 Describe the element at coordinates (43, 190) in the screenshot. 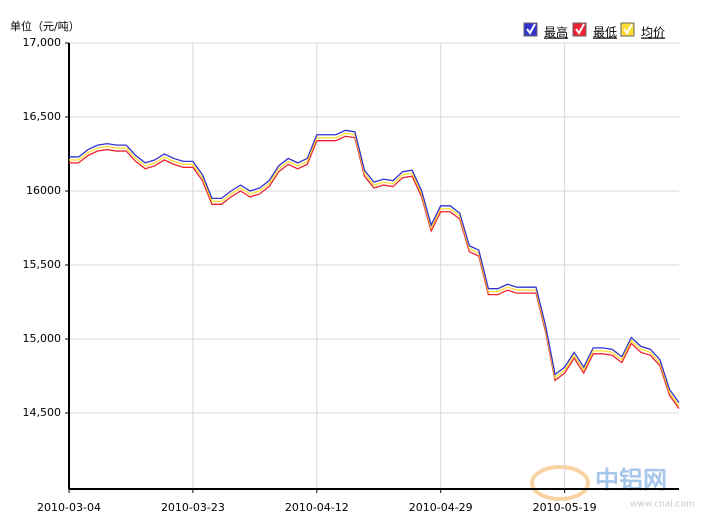

I see `y-tick-label: 16000` at that location.